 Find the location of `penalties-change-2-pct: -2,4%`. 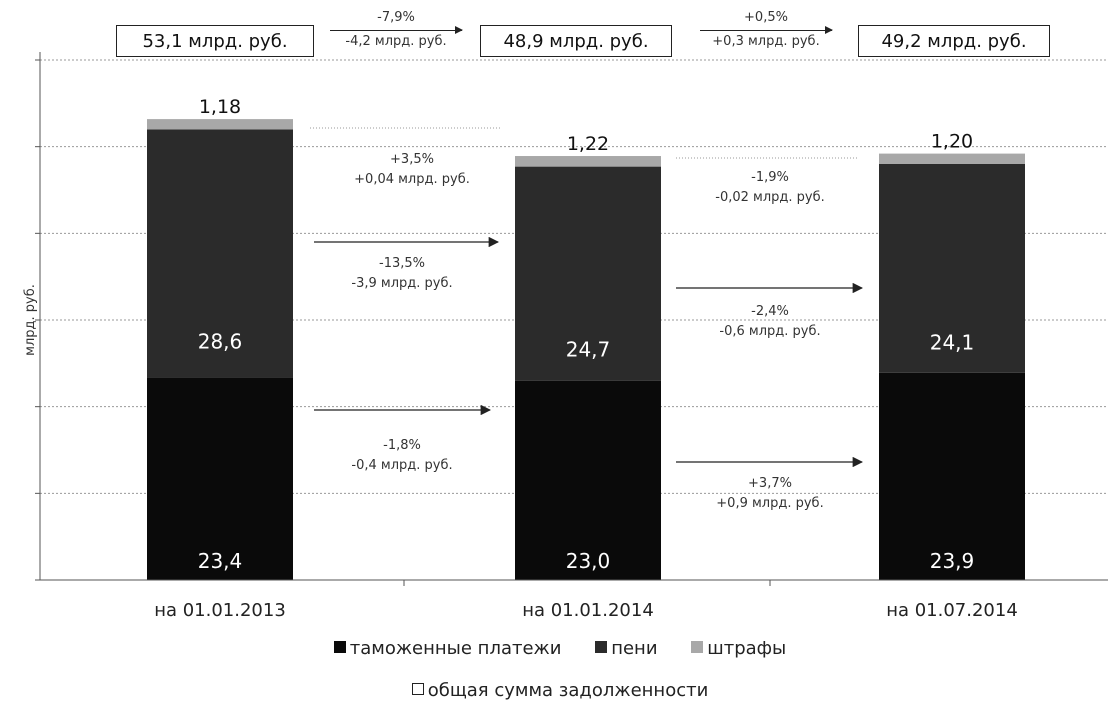

penalties-change-2-pct: -2,4% is located at coordinates (770, 311).